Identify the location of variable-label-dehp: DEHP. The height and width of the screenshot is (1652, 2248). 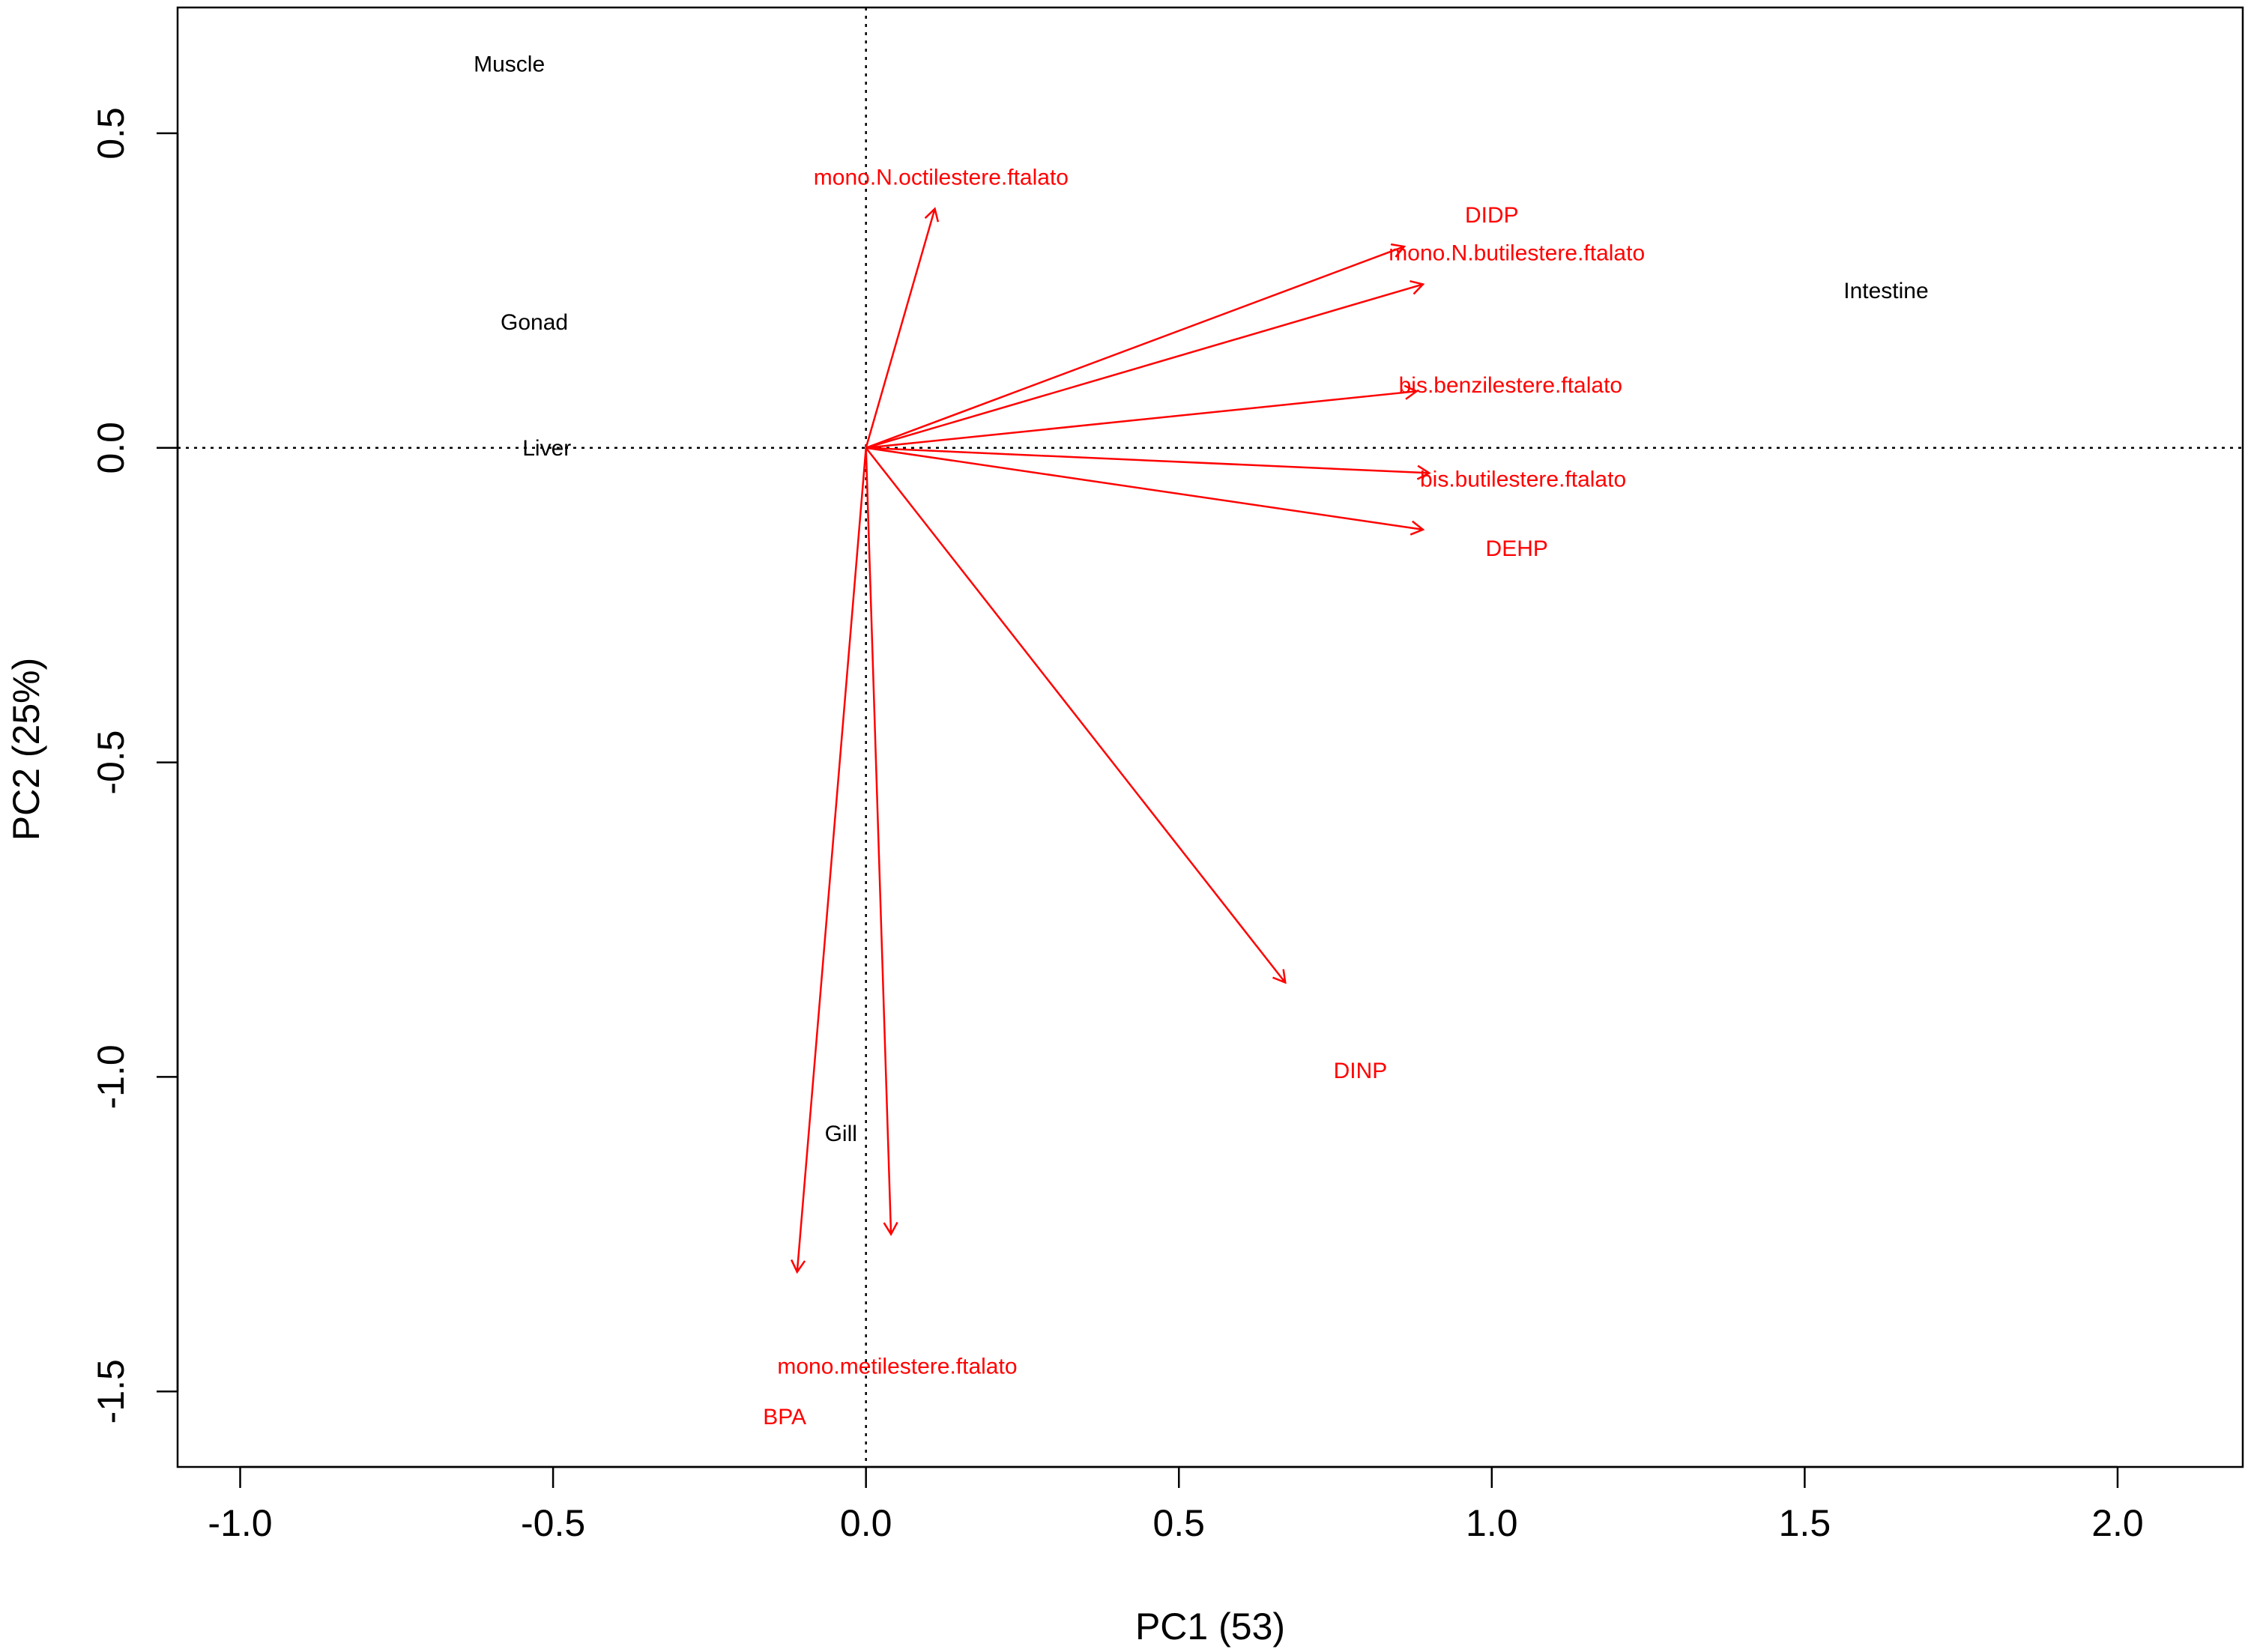
(1517, 548).